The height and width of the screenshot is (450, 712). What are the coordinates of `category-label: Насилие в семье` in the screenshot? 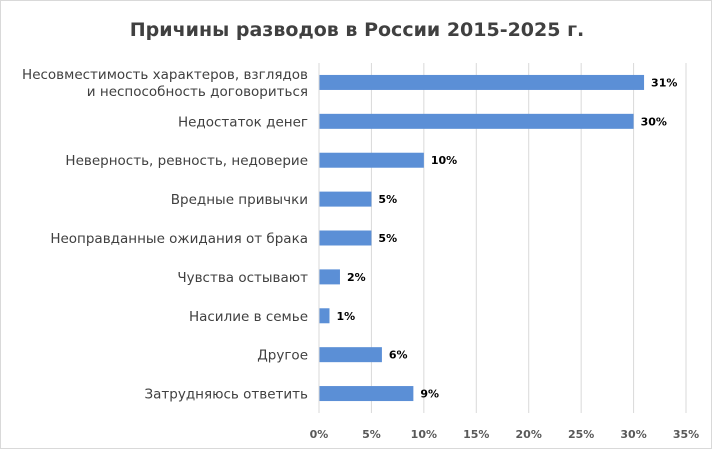 It's located at (248, 317).